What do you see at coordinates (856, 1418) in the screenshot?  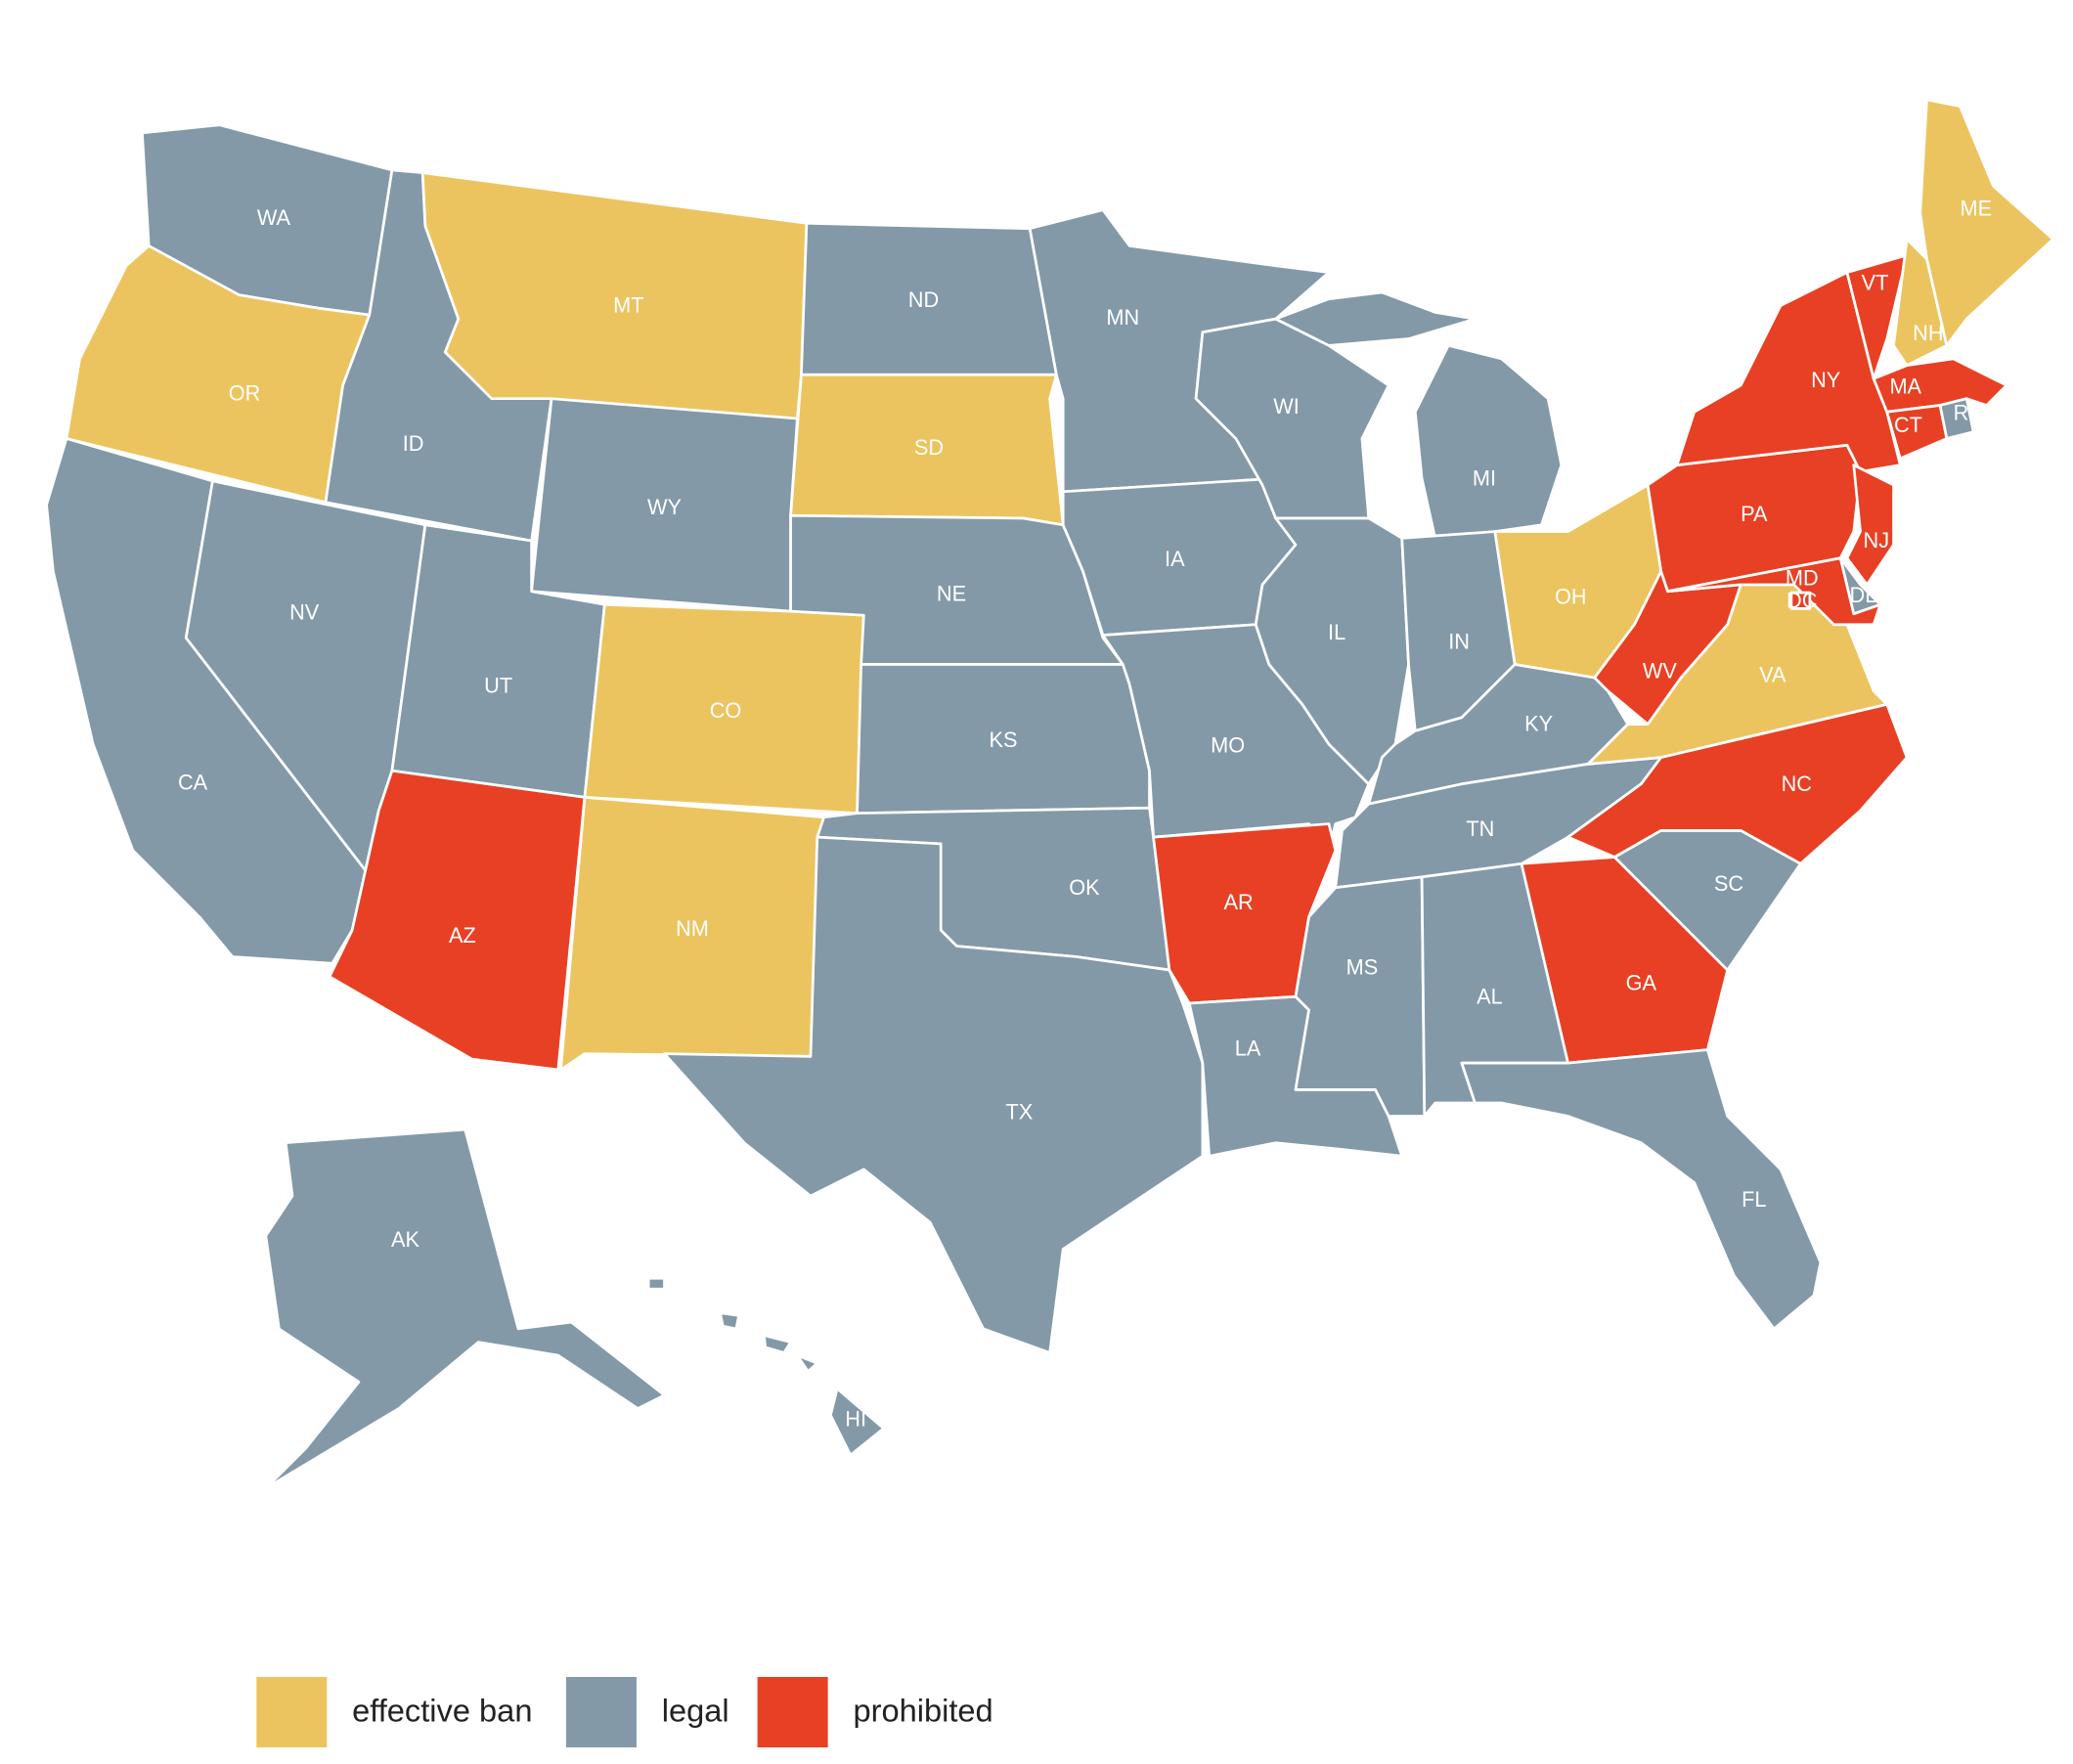 I see `state-label: HI` at bounding box center [856, 1418].